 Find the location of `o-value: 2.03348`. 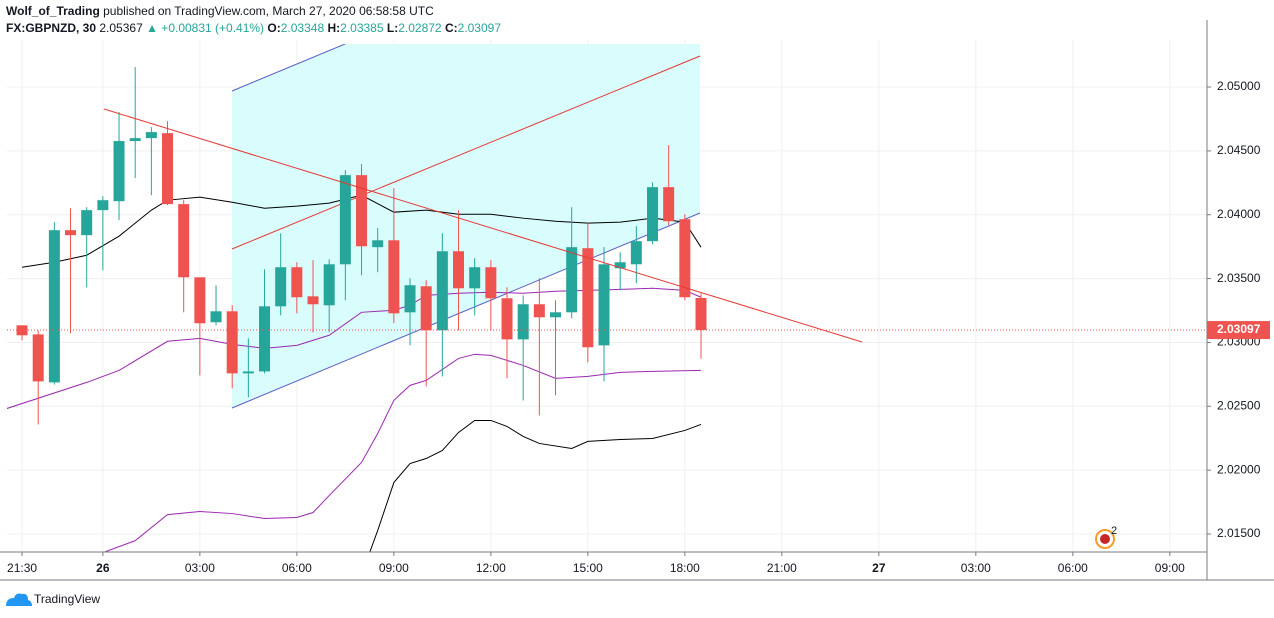

o-value: 2.03348 is located at coordinates (303, 28).